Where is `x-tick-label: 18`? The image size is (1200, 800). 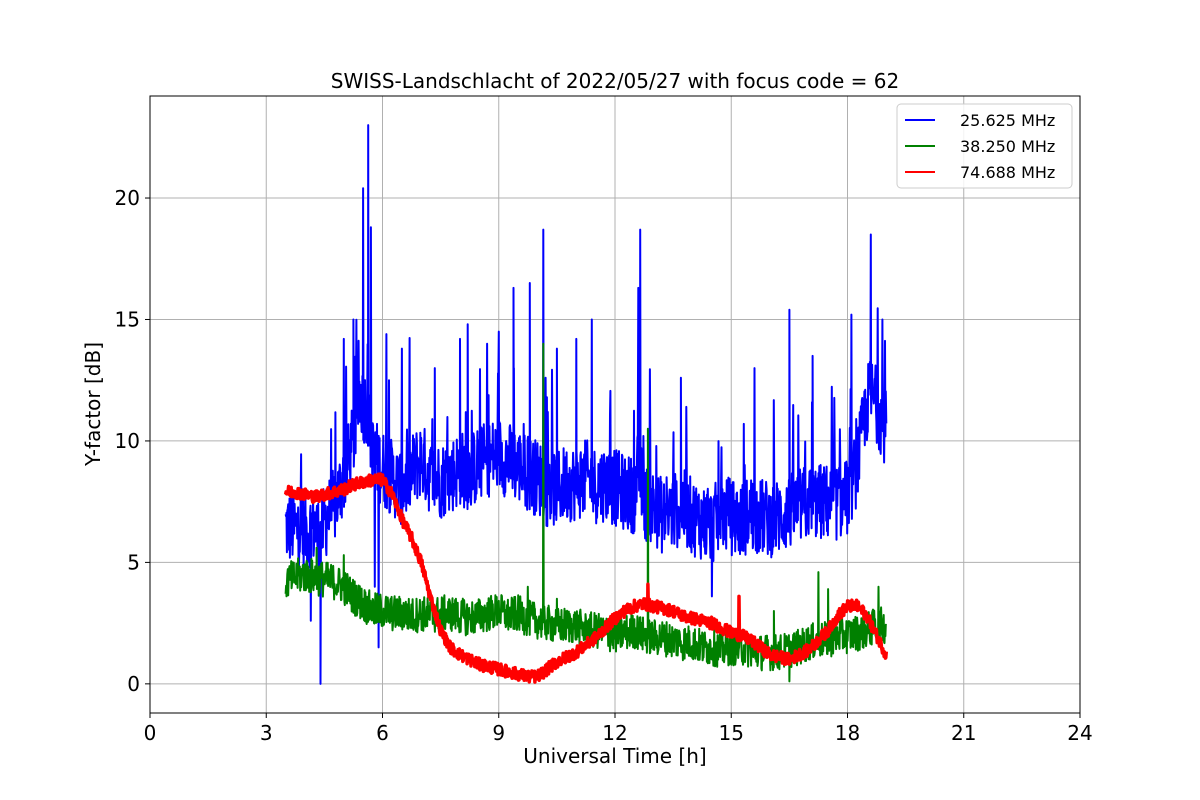 x-tick-label: 18 is located at coordinates (847, 733).